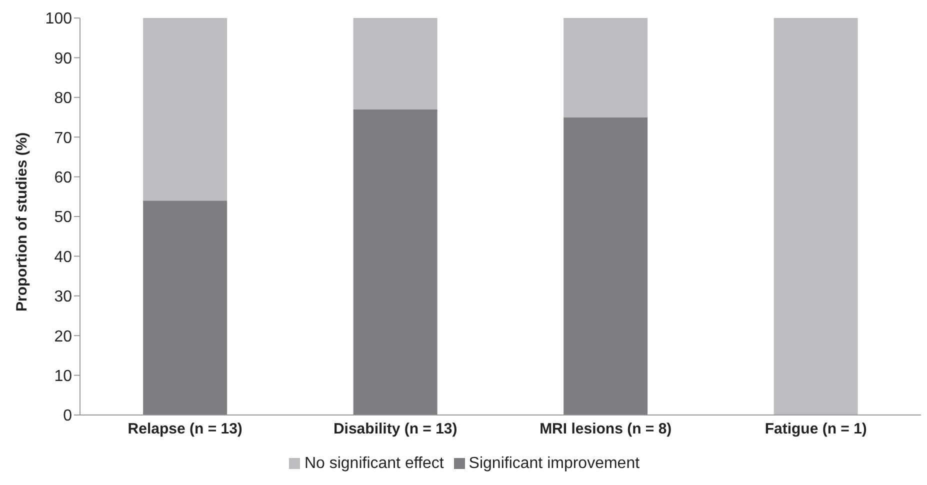 This screenshot has height=485, width=927. What do you see at coordinates (606, 429) in the screenshot?
I see `x-tick-label: MRI lesions (n = 8)` at bounding box center [606, 429].